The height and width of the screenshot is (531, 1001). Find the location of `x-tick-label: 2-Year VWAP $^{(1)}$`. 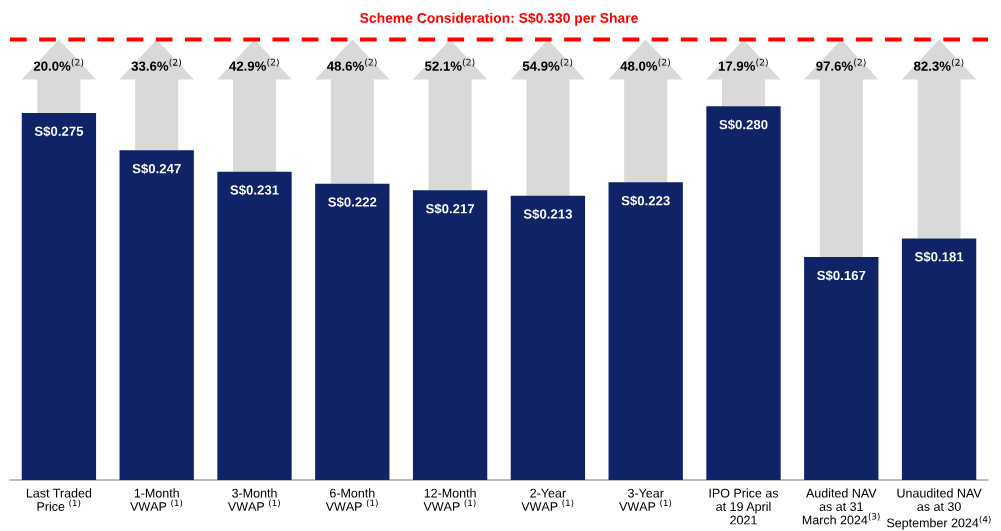

x-tick-label: 2-Year VWAP $^{(1)}$ is located at coordinates (547, 499).